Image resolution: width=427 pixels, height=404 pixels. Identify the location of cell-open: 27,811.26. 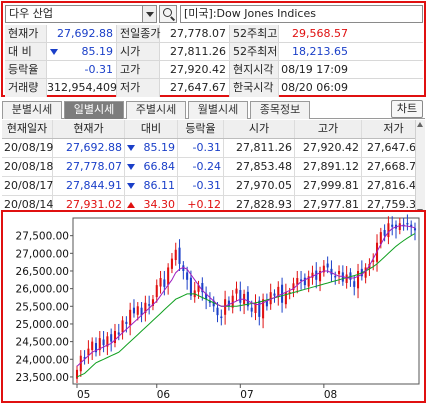
(259, 148).